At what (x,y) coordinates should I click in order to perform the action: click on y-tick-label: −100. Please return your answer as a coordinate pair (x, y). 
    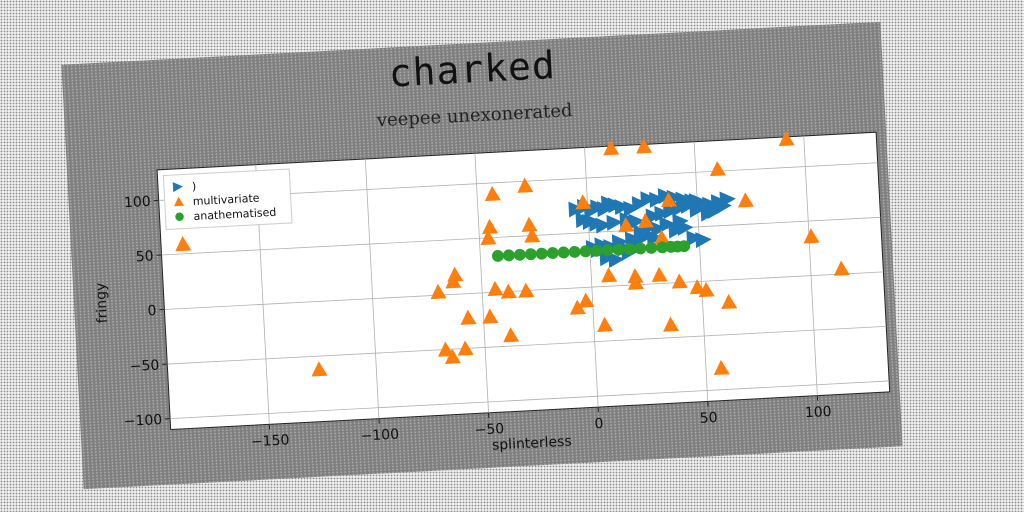
    Looking at the image, I should click on (142, 421).